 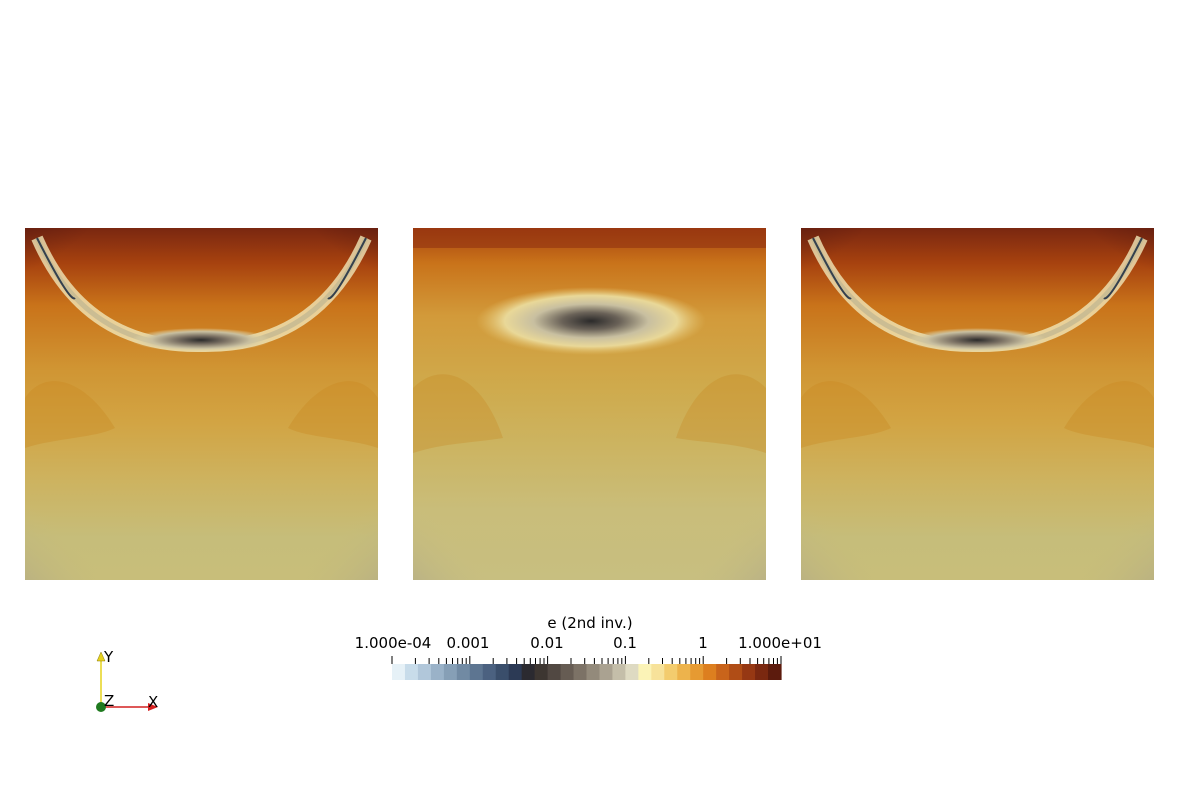 What do you see at coordinates (201, 404) in the screenshot?
I see `plot-panel-left` at bounding box center [201, 404].